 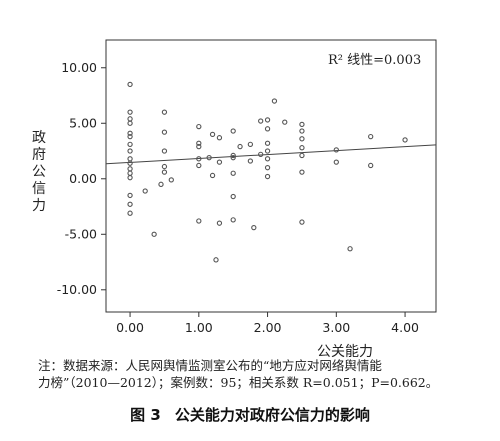 What do you see at coordinates (272, 415) in the screenshot?
I see `figure-title: 公关能力对政府公信力的影响` at bounding box center [272, 415].